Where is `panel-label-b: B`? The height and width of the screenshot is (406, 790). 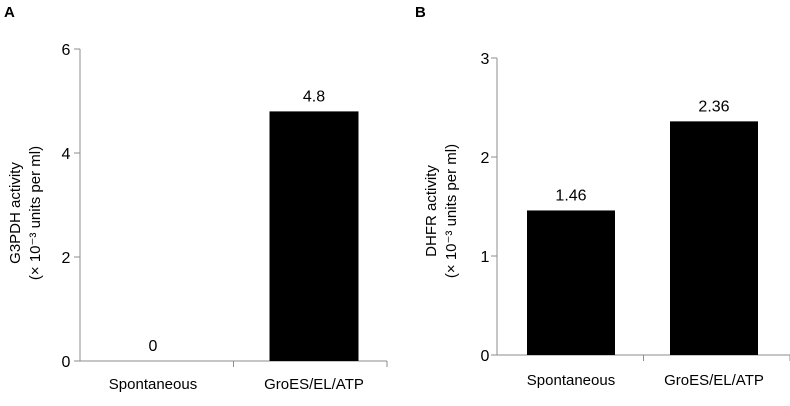
panel-label-b: B is located at coordinates (420, 12).